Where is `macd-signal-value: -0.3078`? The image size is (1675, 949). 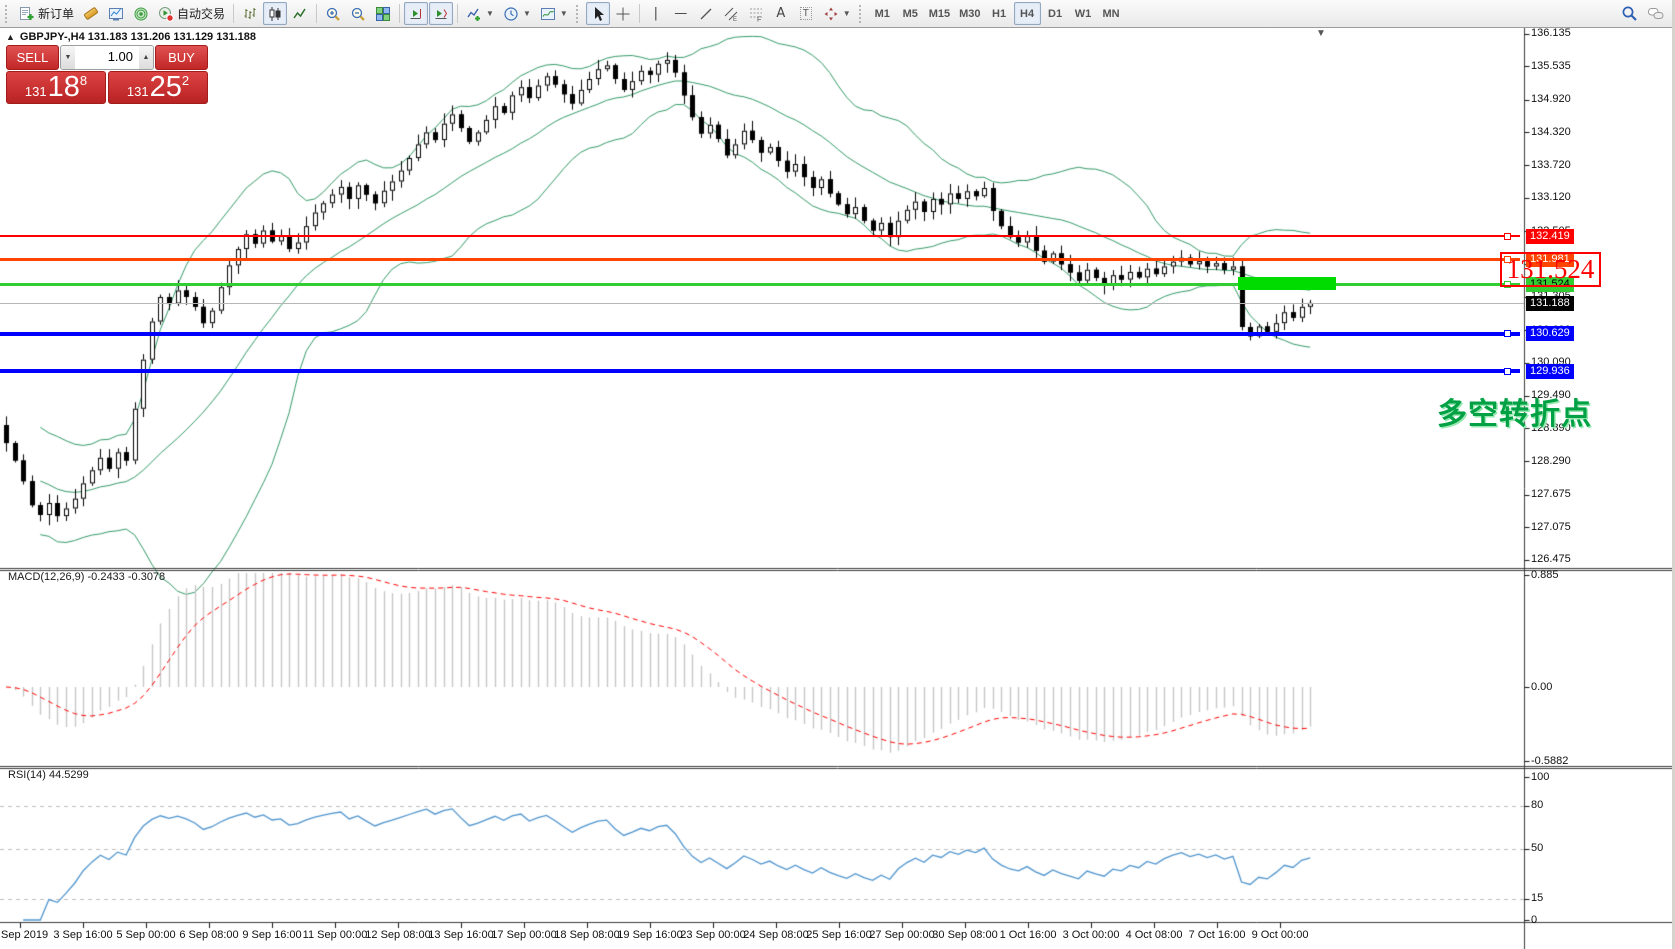 macd-signal-value: -0.3078 is located at coordinates (146, 577).